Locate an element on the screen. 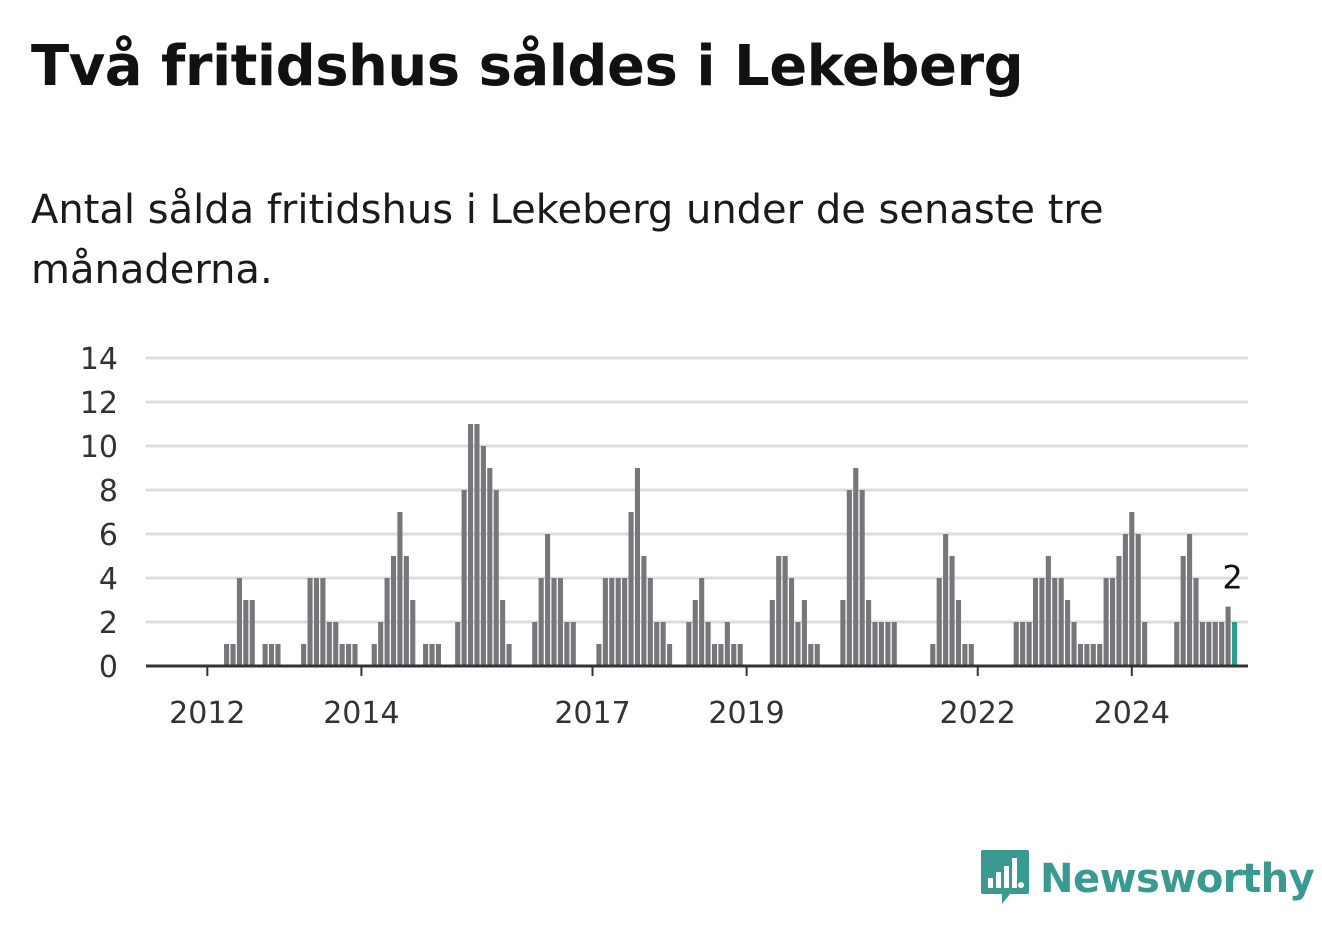  x-tick-label: 2014 is located at coordinates (361, 713).